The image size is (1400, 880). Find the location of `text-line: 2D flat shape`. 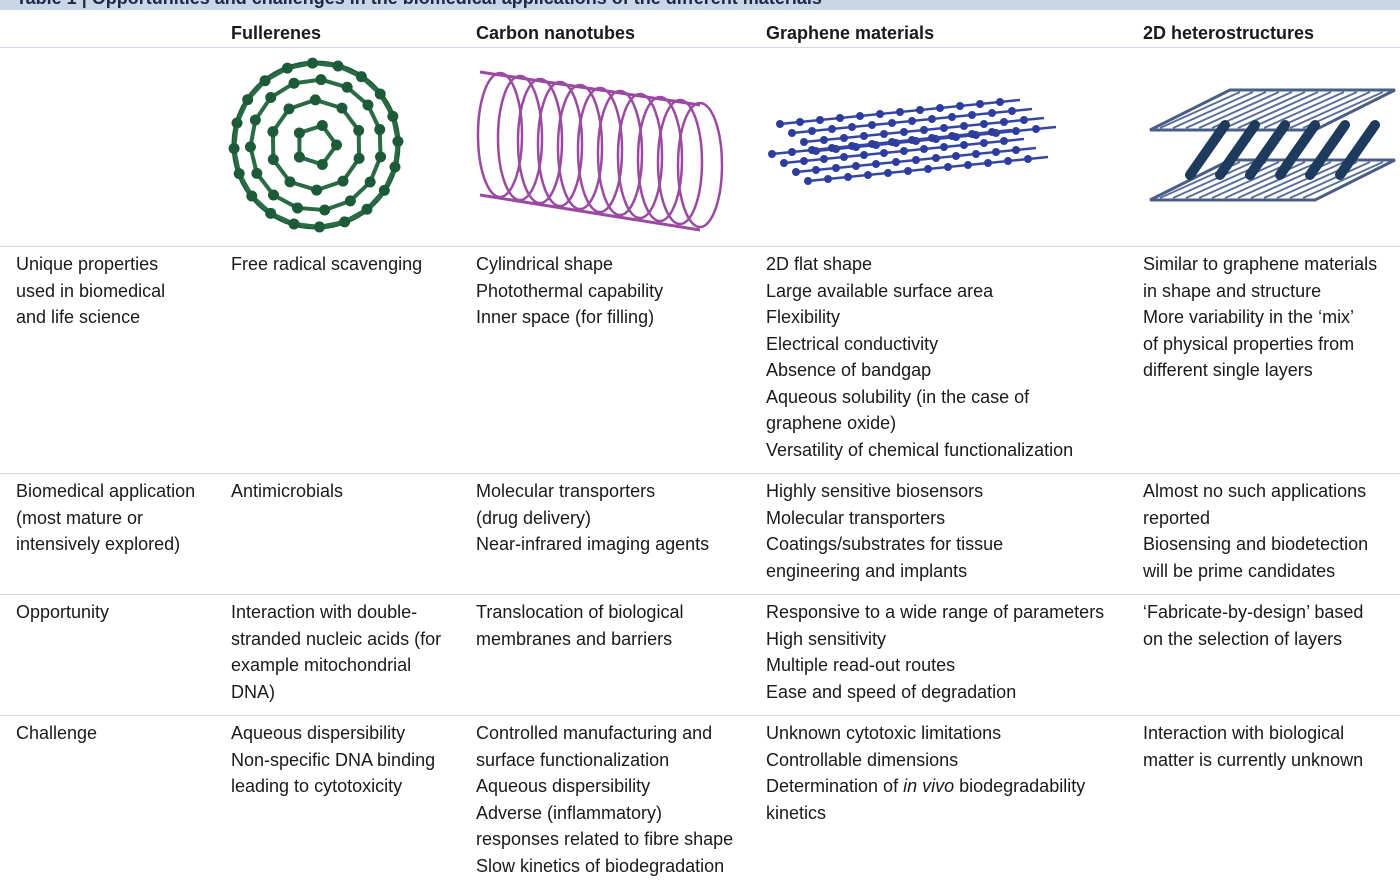

text-line: 2D flat shape is located at coordinates (819, 264).